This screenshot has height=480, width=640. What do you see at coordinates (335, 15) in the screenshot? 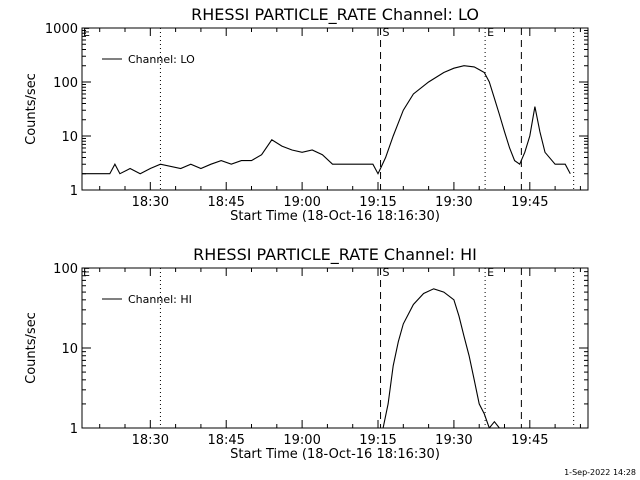
I see `chart-title: RHESSI PARTICLE_RATE Channel: LO` at bounding box center [335, 15].